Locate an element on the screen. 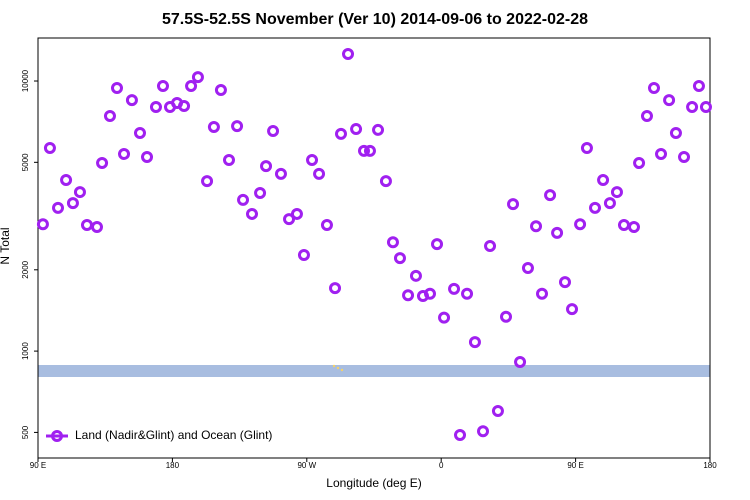 Image resolution: width=750 pixels, height=500 pixels. y-tick-label: 1000 is located at coordinates (25, 351).